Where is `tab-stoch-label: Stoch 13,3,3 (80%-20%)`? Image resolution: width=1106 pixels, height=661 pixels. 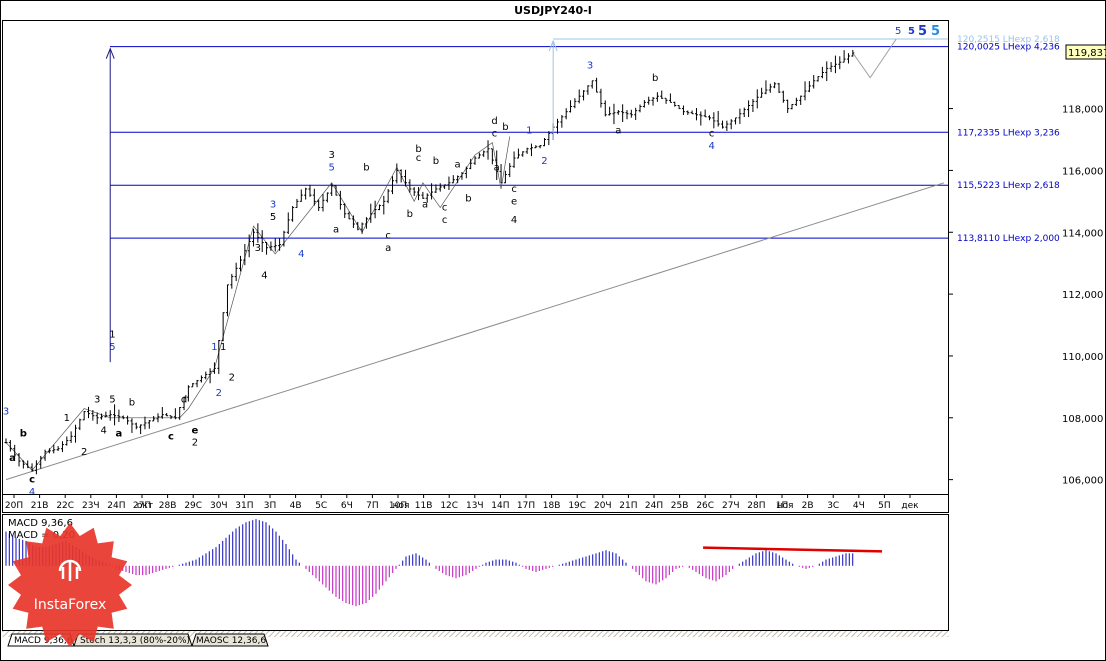 tab-stoch-label: Stoch 13,3,3 (80%-20%) is located at coordinates (135, 641).